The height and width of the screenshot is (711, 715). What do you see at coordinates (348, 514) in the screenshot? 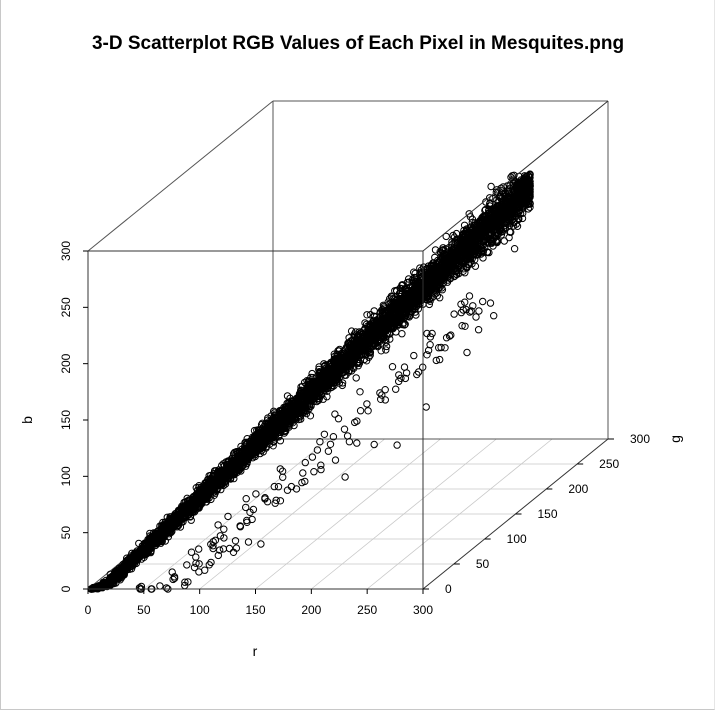
I see `floor-grid` at bounding box center [348, 514].